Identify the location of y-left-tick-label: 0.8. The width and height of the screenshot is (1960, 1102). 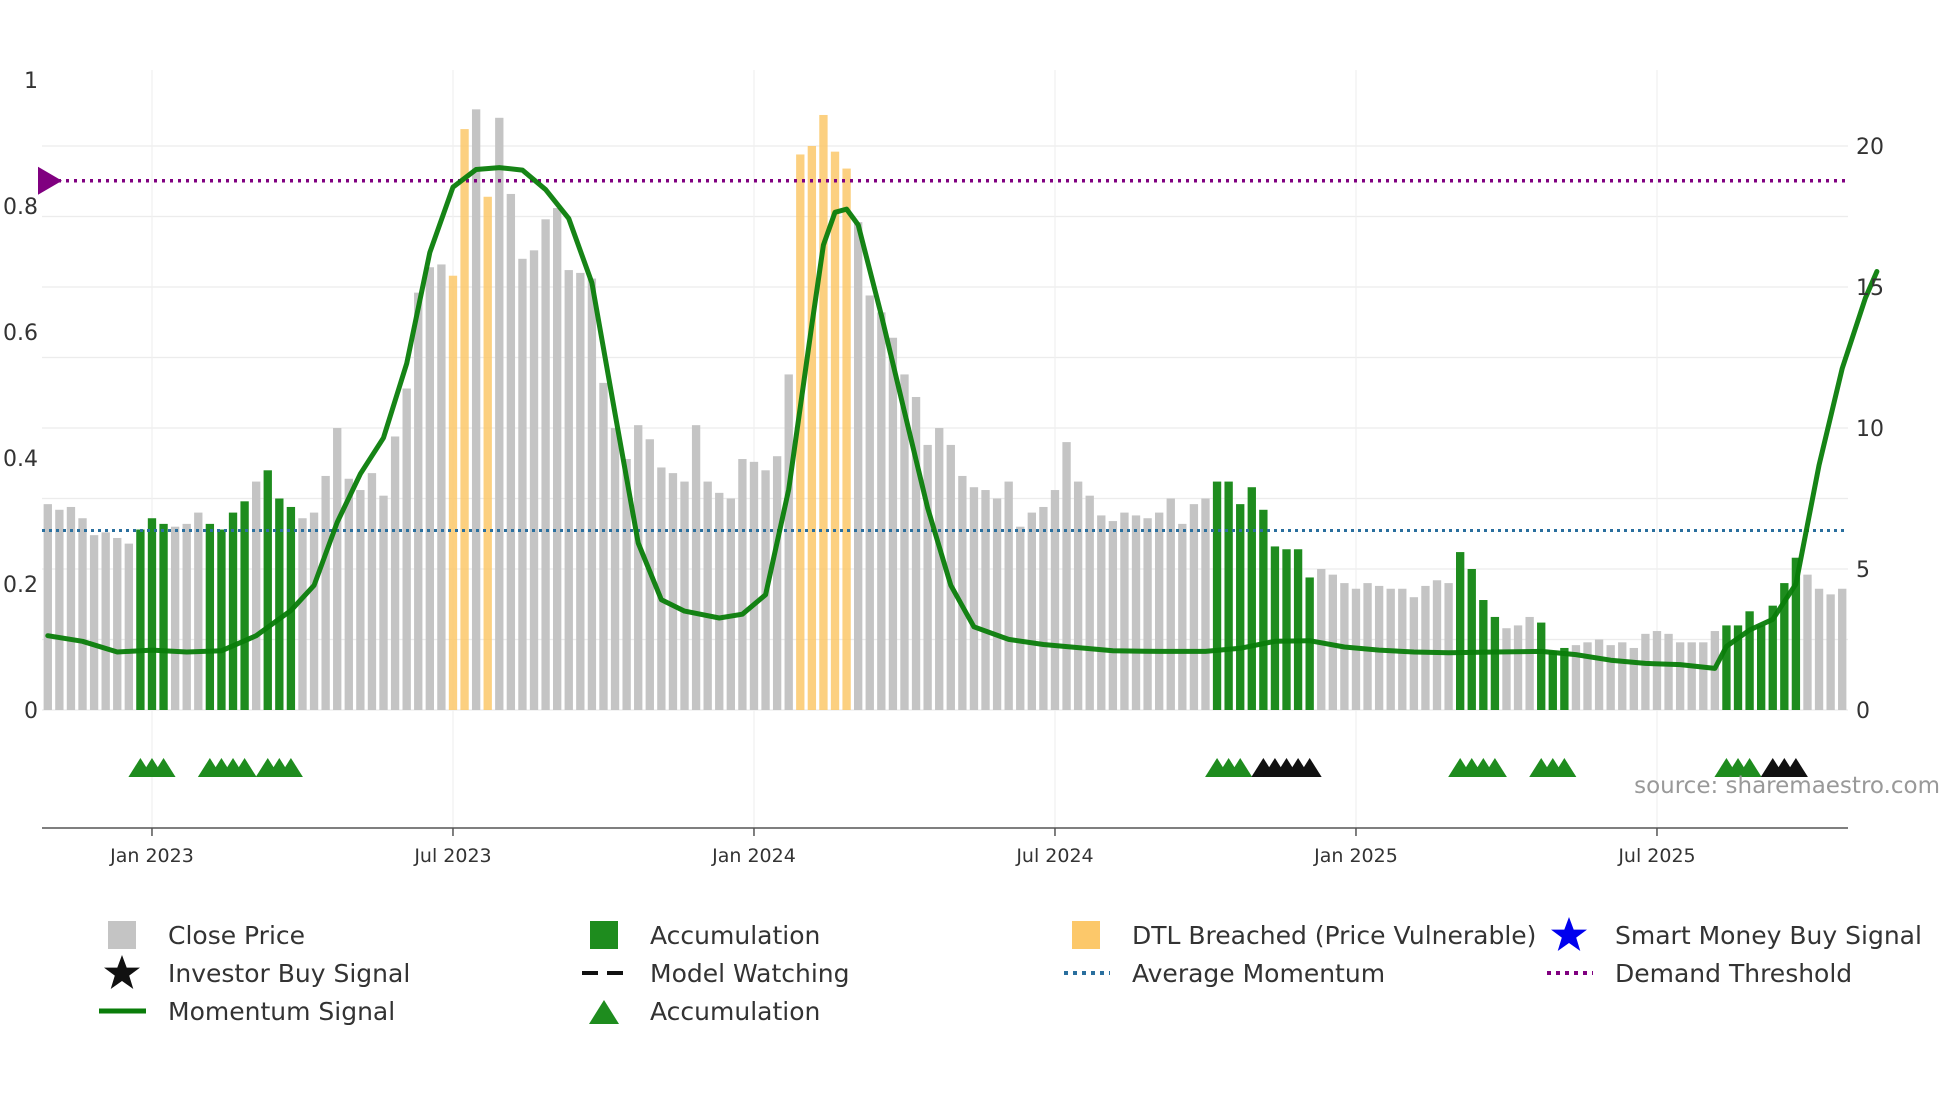
(20, 207).